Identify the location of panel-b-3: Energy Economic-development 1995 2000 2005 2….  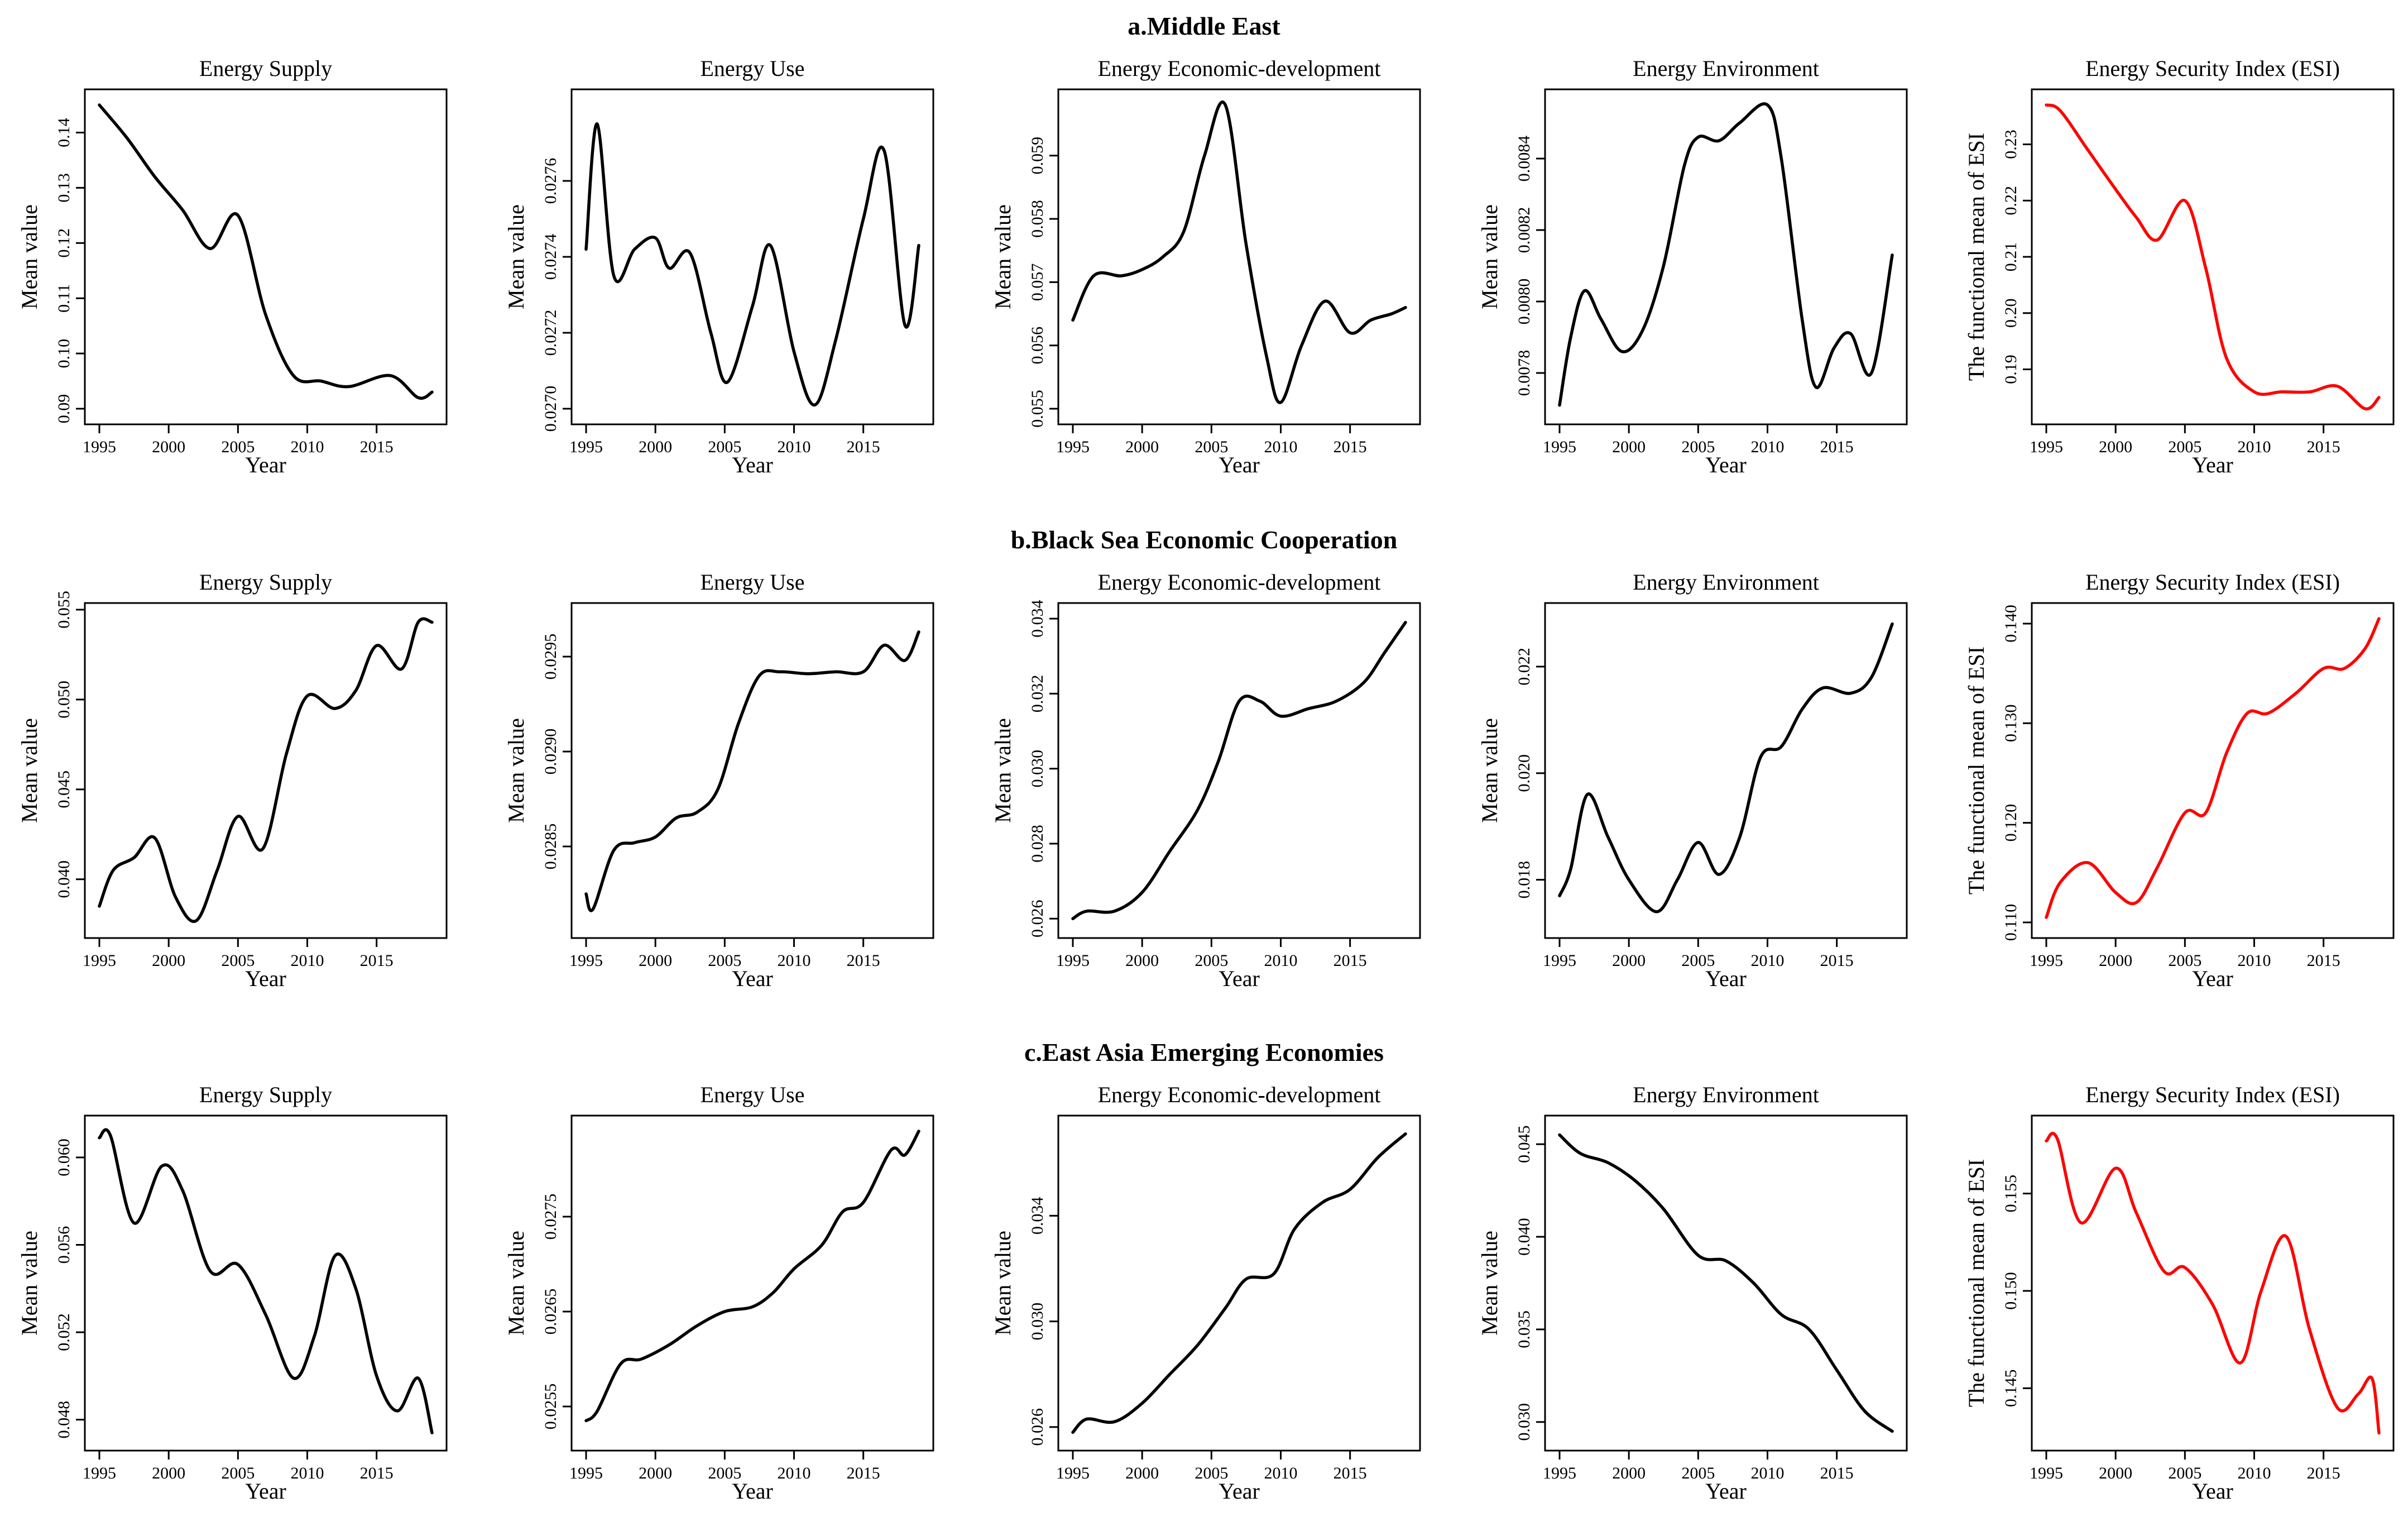
(1205, 781).